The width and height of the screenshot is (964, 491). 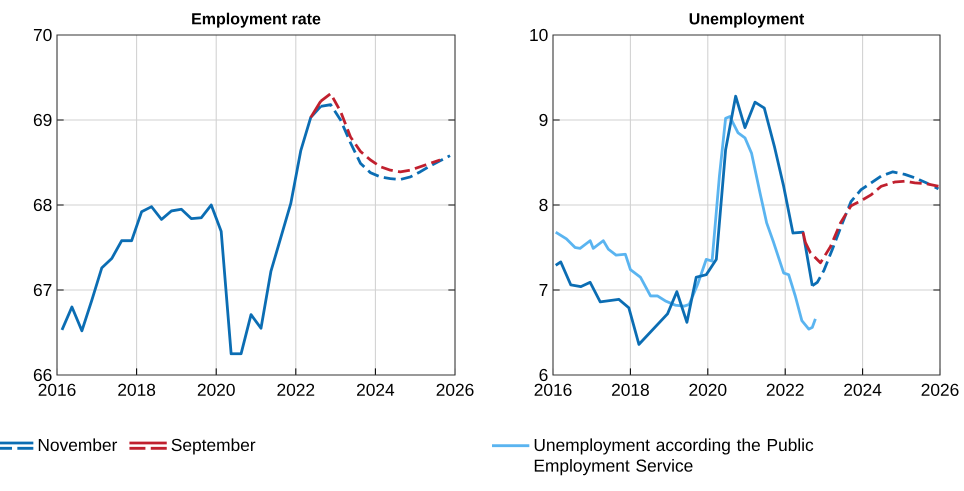 I want to click on line-series, so click(x=685, y=222).